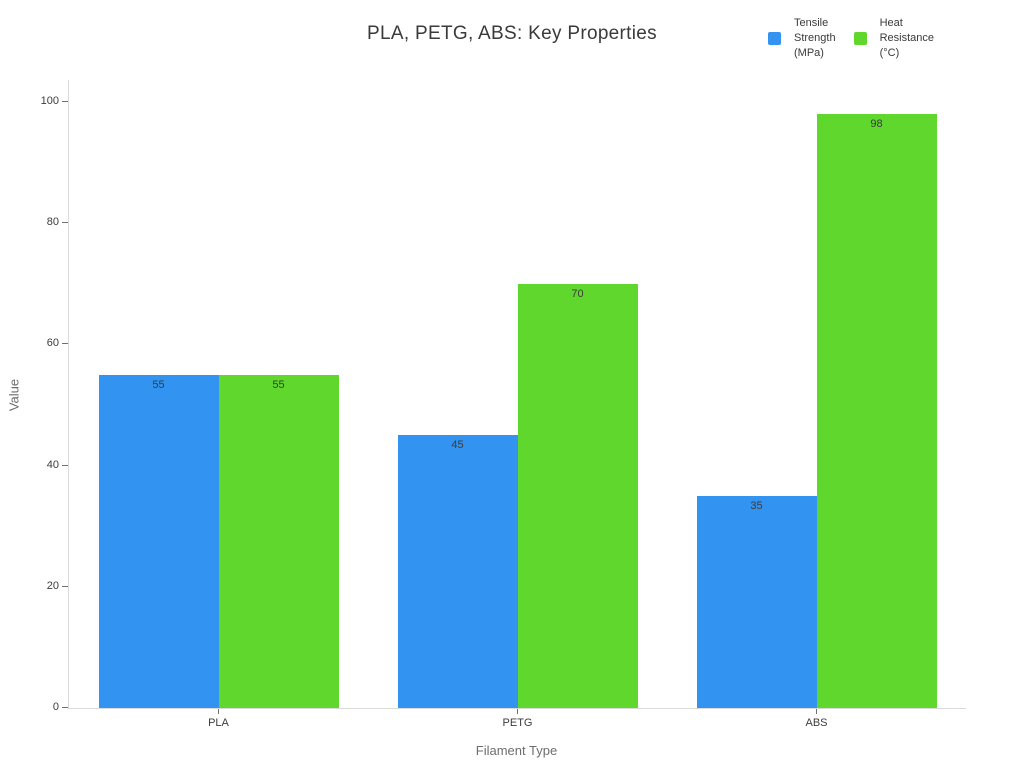  What do you see at coordinates (457, 571) in the screenshot?
I see `bar-petg-series-0: 45` at bounding box center [457, 571].